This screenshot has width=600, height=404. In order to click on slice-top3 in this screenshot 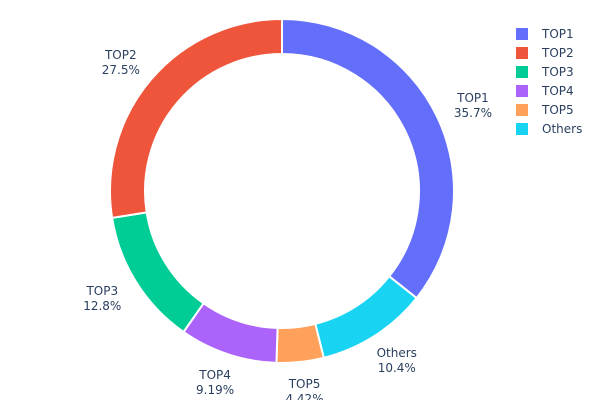, I will do `click(157, 272)`.